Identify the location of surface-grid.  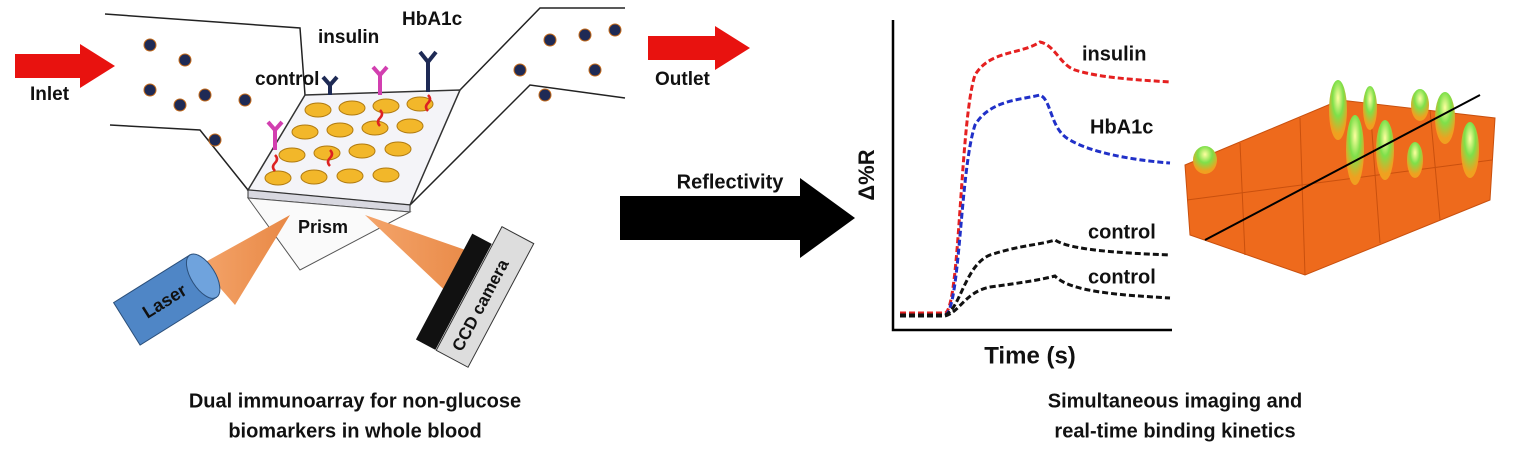
(1339, 189).